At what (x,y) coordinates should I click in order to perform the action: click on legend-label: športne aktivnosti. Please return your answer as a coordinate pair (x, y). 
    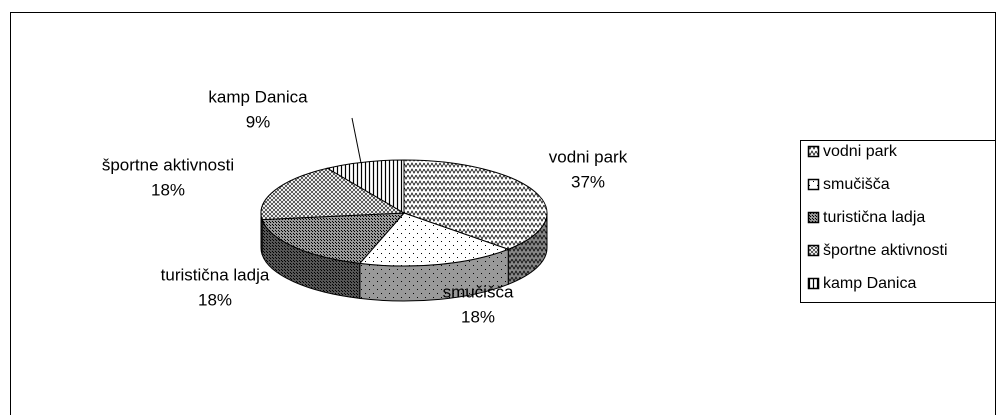
    Looking at the image, I should click on (885, 250).